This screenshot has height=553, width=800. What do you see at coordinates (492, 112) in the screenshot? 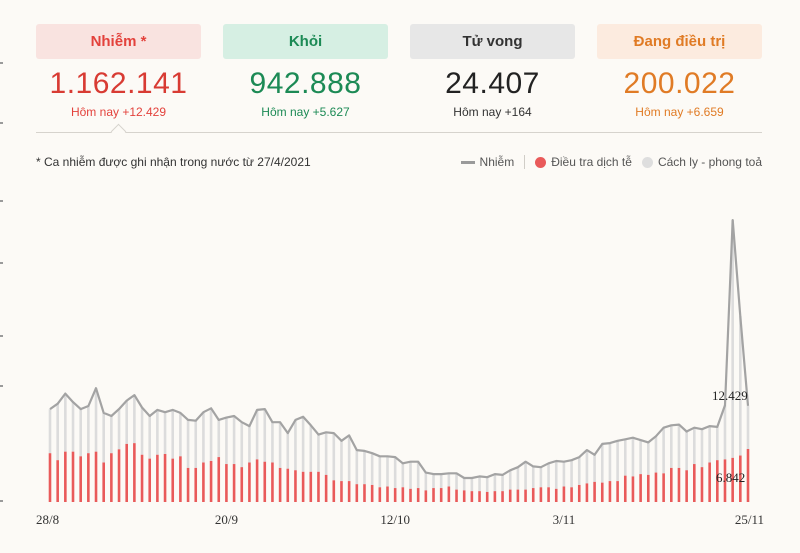
I see `tab-deaths-today: Hôm nay +164` at bounding box center [492, 112].